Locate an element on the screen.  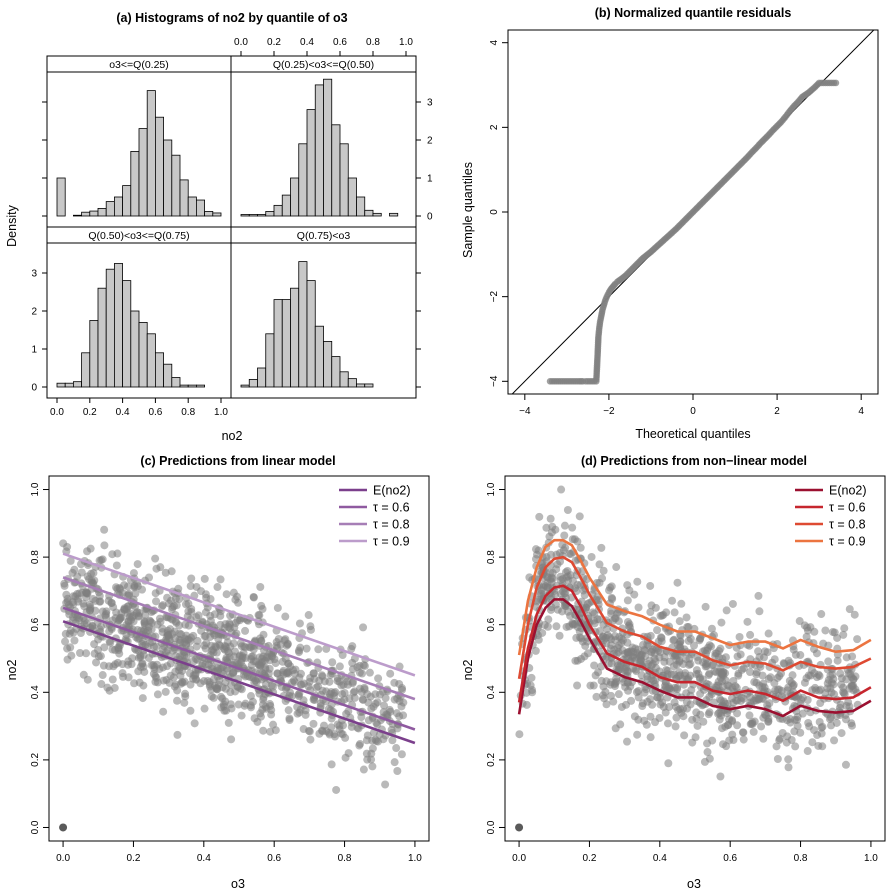
legend-label: τ = 0.9 is located at coordinates (391, 542).